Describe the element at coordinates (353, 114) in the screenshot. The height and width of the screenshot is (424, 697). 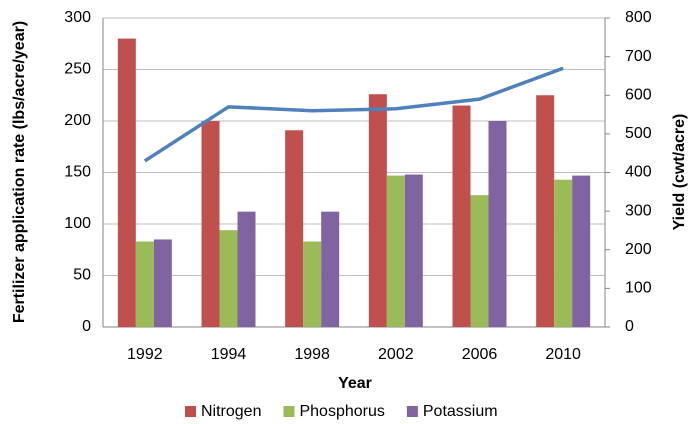
I see `yield-line` at that location.